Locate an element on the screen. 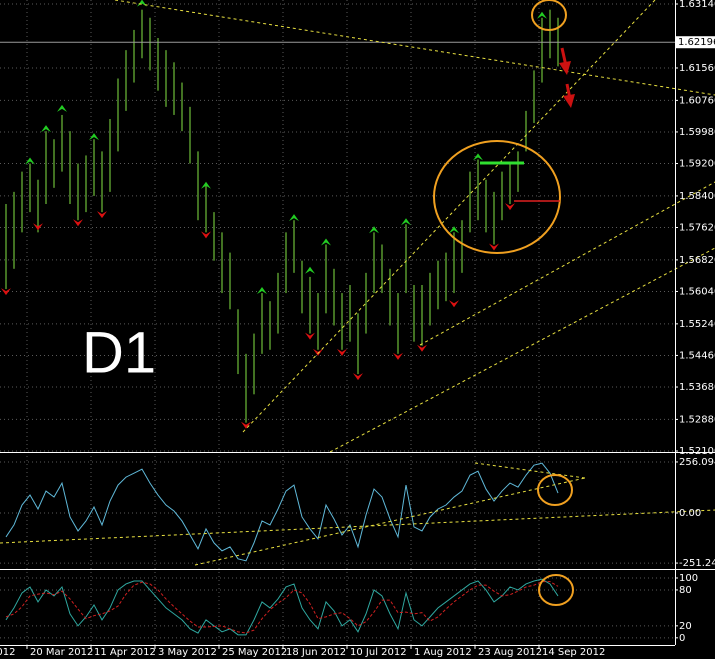  y-tick-label: 1.59200 is located at coordinates (697, 164).